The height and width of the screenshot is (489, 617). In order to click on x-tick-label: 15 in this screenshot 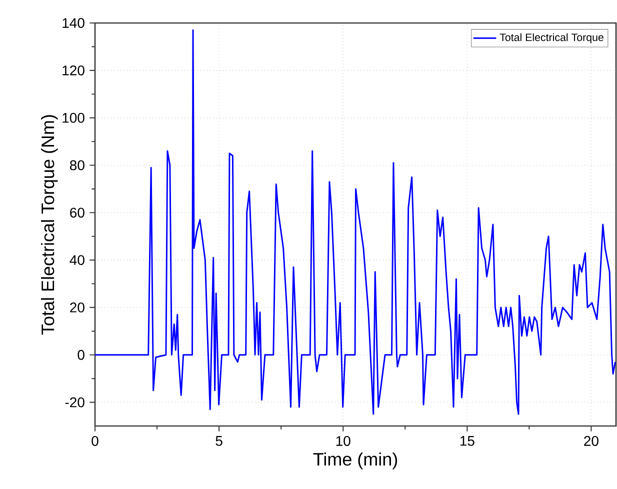, I will do `click(467, 441)`.